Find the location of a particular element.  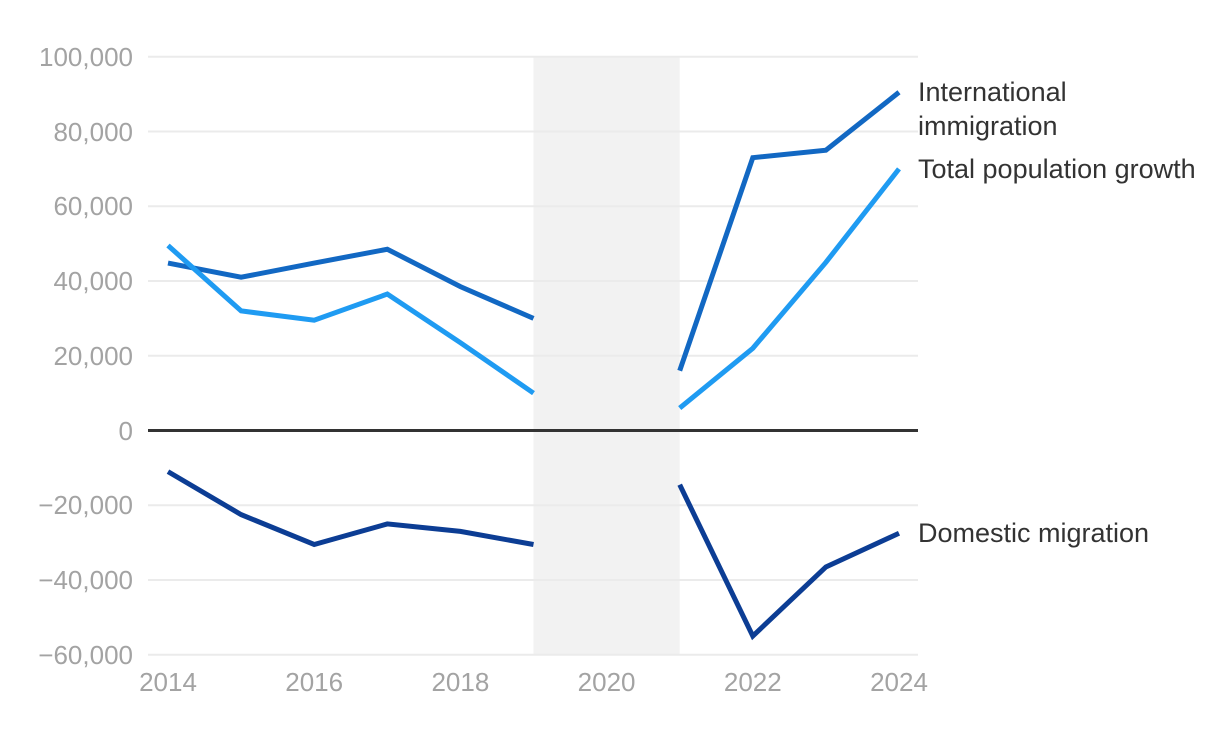

series-label-line: immigration is located at coordinates (988, 126).